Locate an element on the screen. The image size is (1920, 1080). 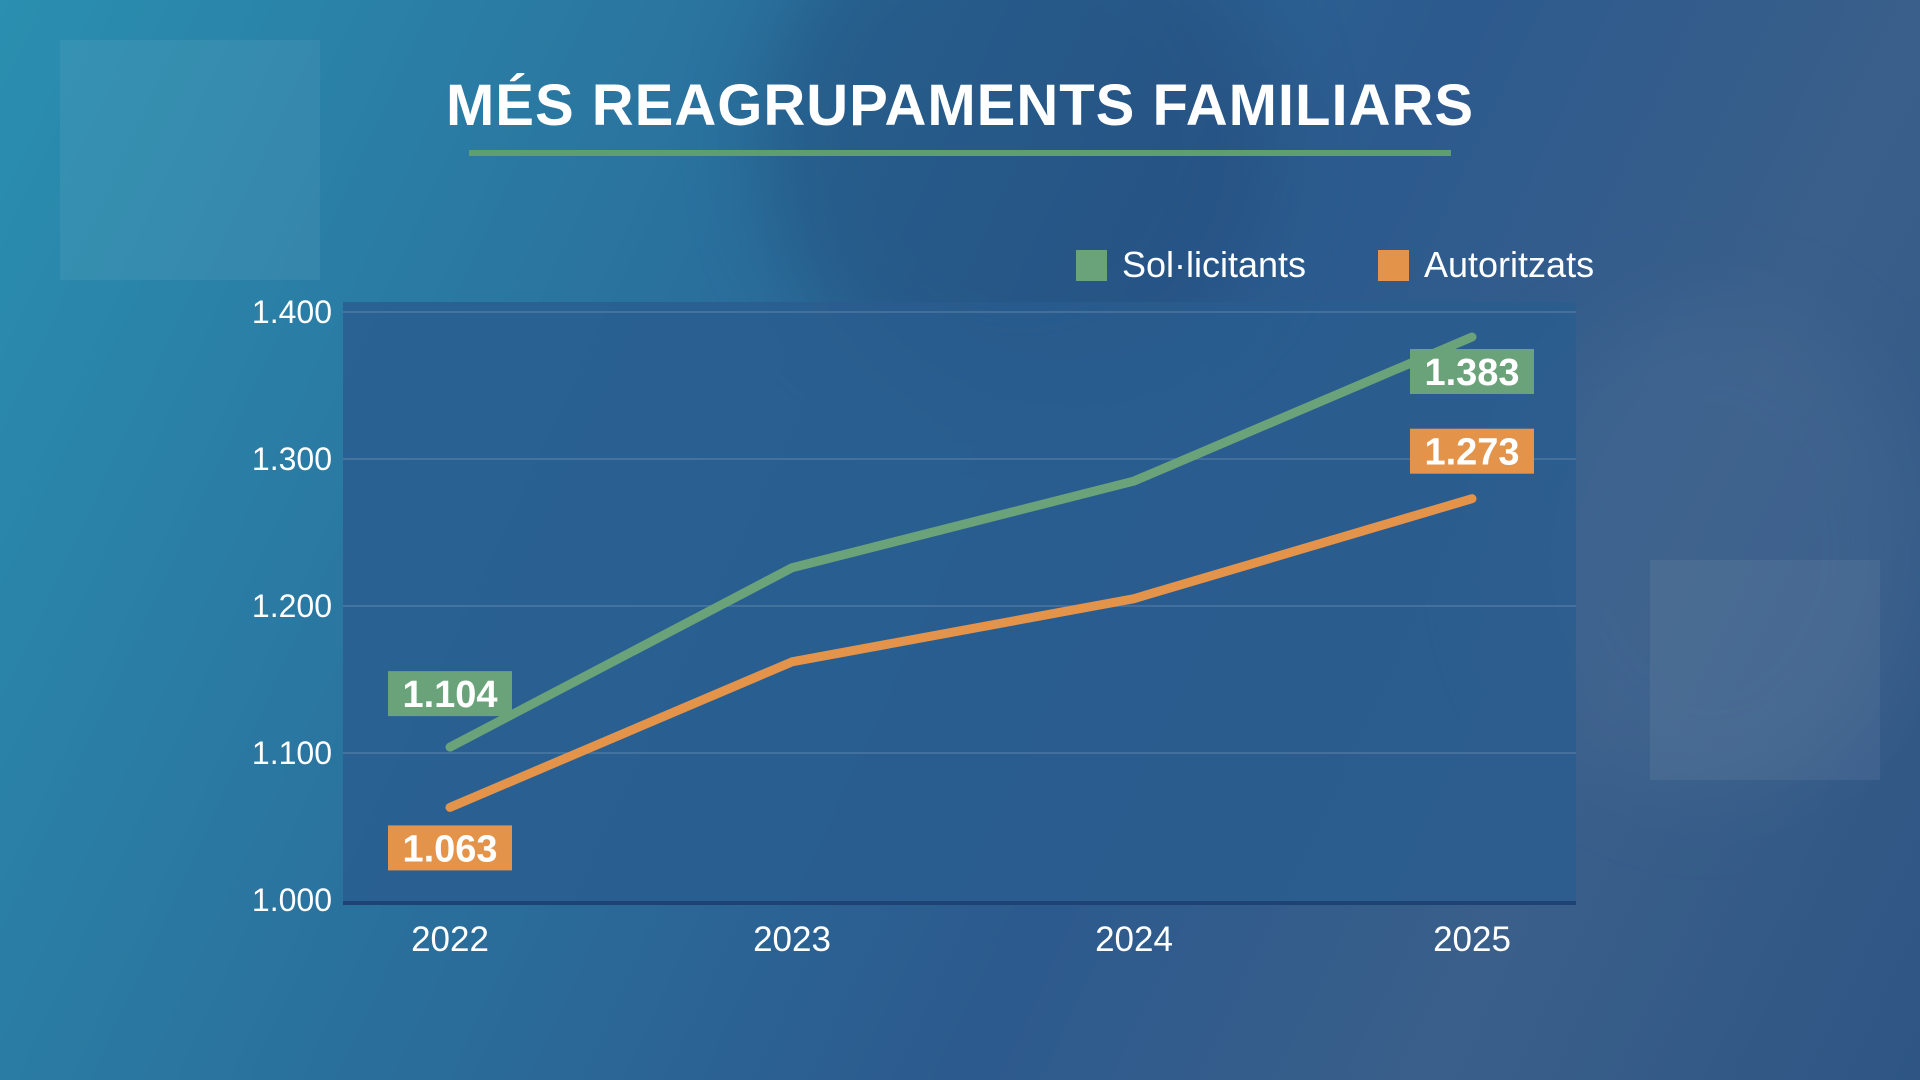
x-axis-ticks: 2022 2023 2024 2025 is located at coordinates (961, 939).